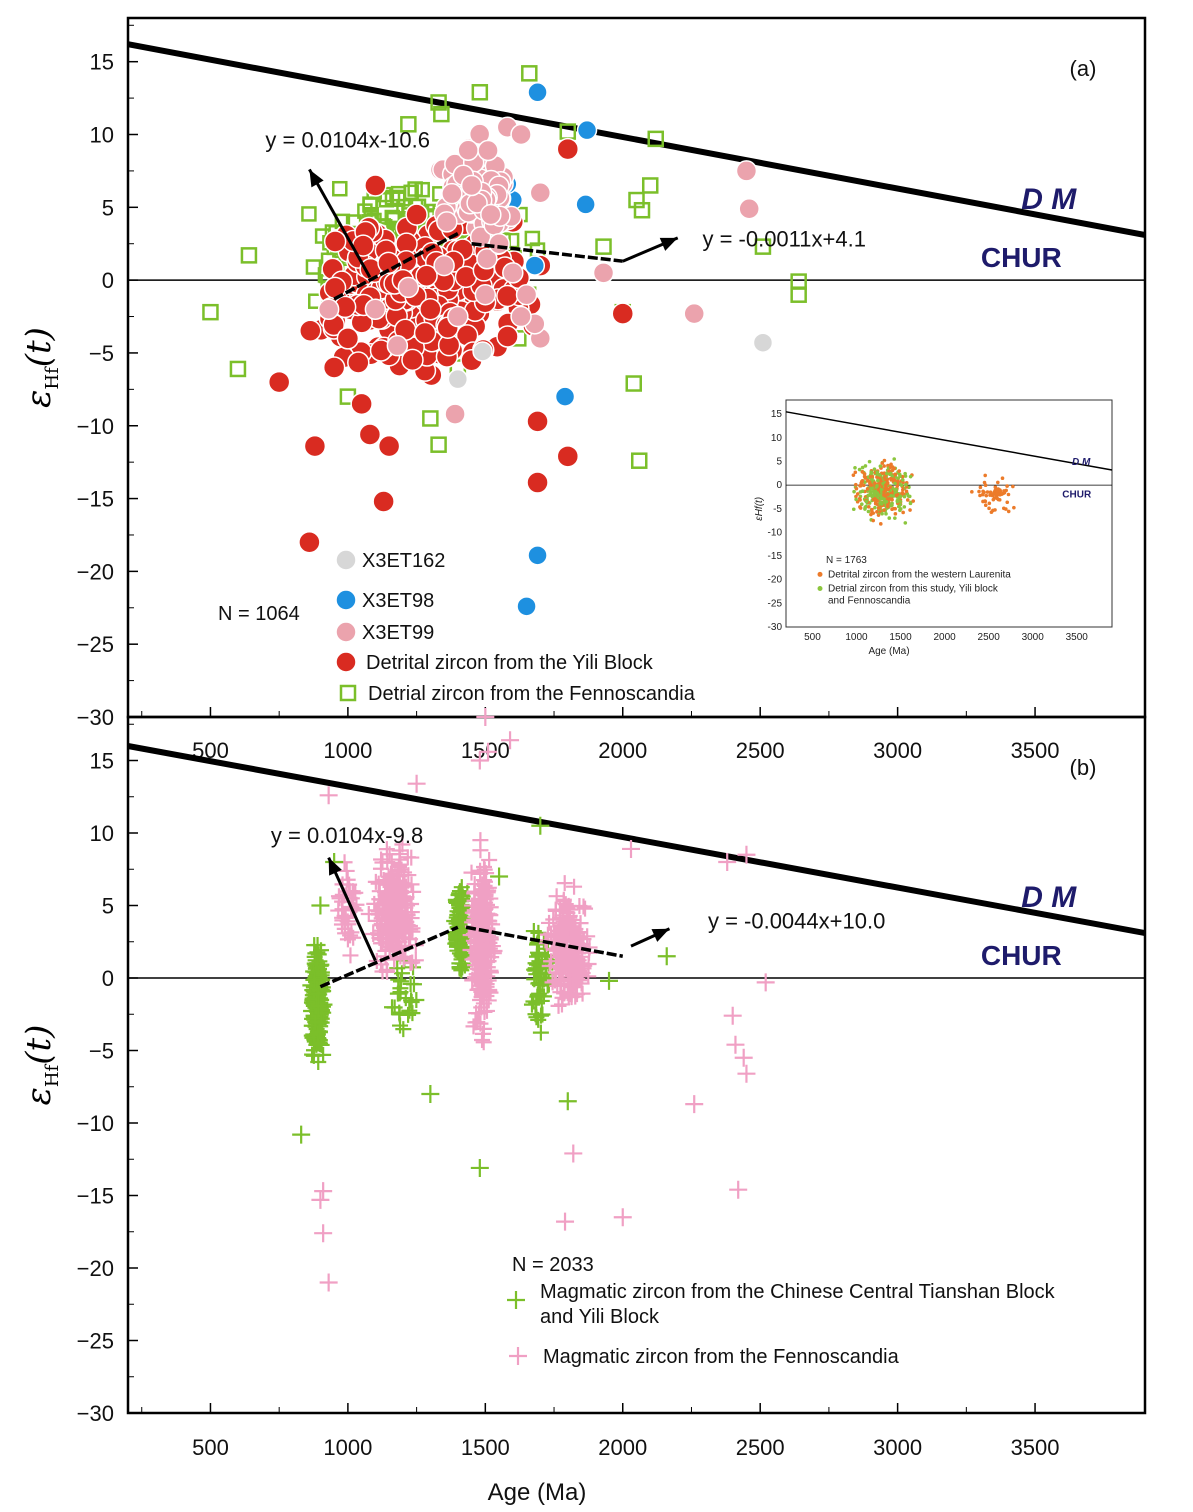 This screenshot has height=1512, width=1193. I want to click on legend-label: X3ET98, so click(398, 601).